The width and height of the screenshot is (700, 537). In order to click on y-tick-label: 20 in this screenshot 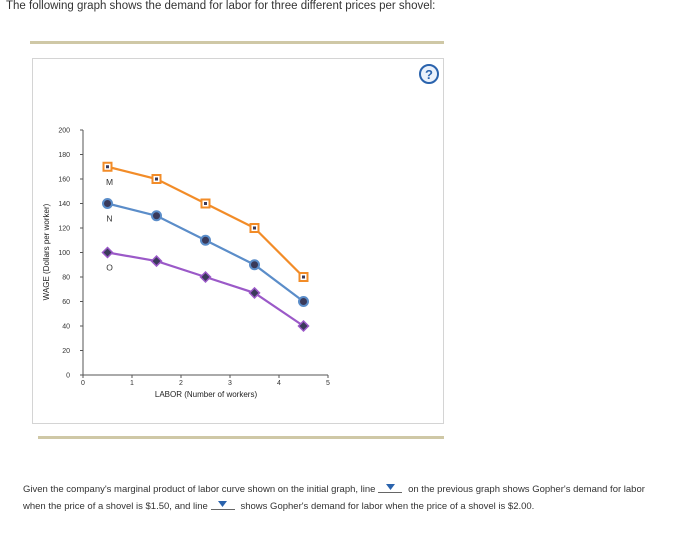, I will do `click(66, 351)`.